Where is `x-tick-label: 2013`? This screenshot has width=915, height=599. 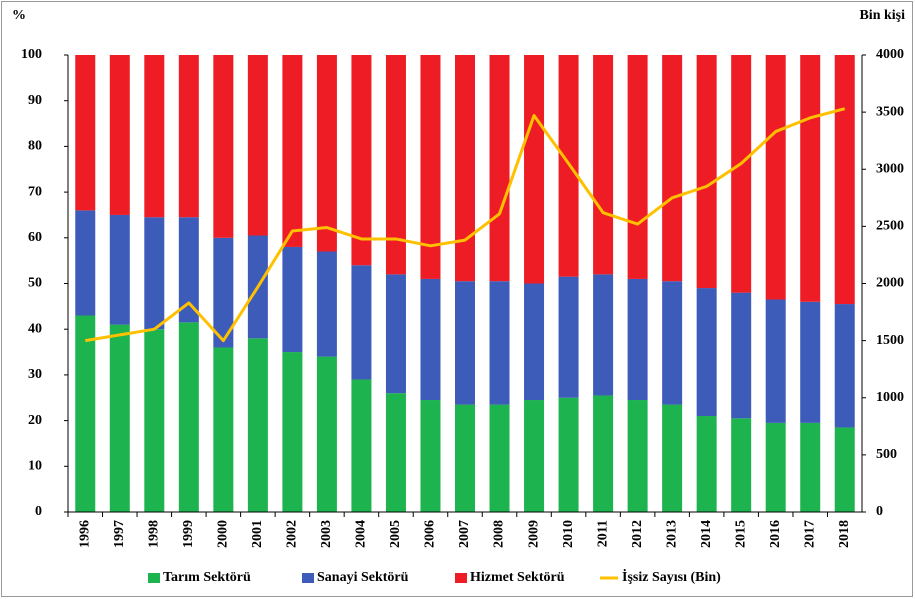
x-tick-label: 2013 is located at coordinates (671, 534).